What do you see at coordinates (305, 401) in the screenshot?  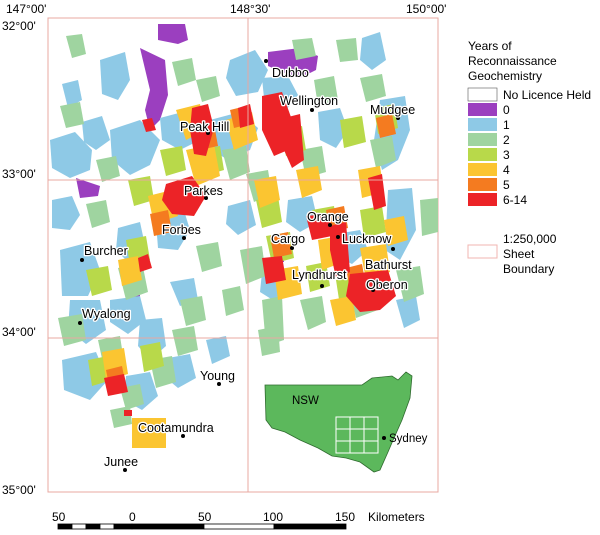 I see `inset-nsw-label: NSW` at bounding box center [305, 401].